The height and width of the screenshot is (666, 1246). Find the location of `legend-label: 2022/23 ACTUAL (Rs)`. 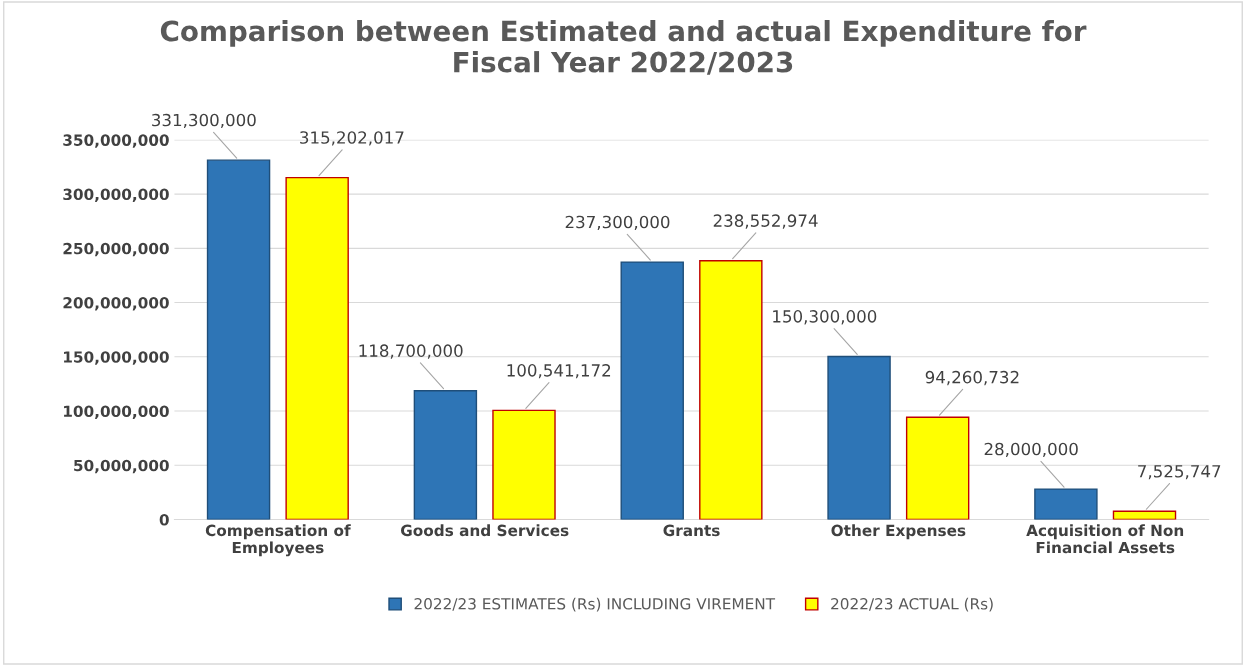

legend-label: 2022/23 ACTUAL (Rs) is located at coordinates (912, 604).